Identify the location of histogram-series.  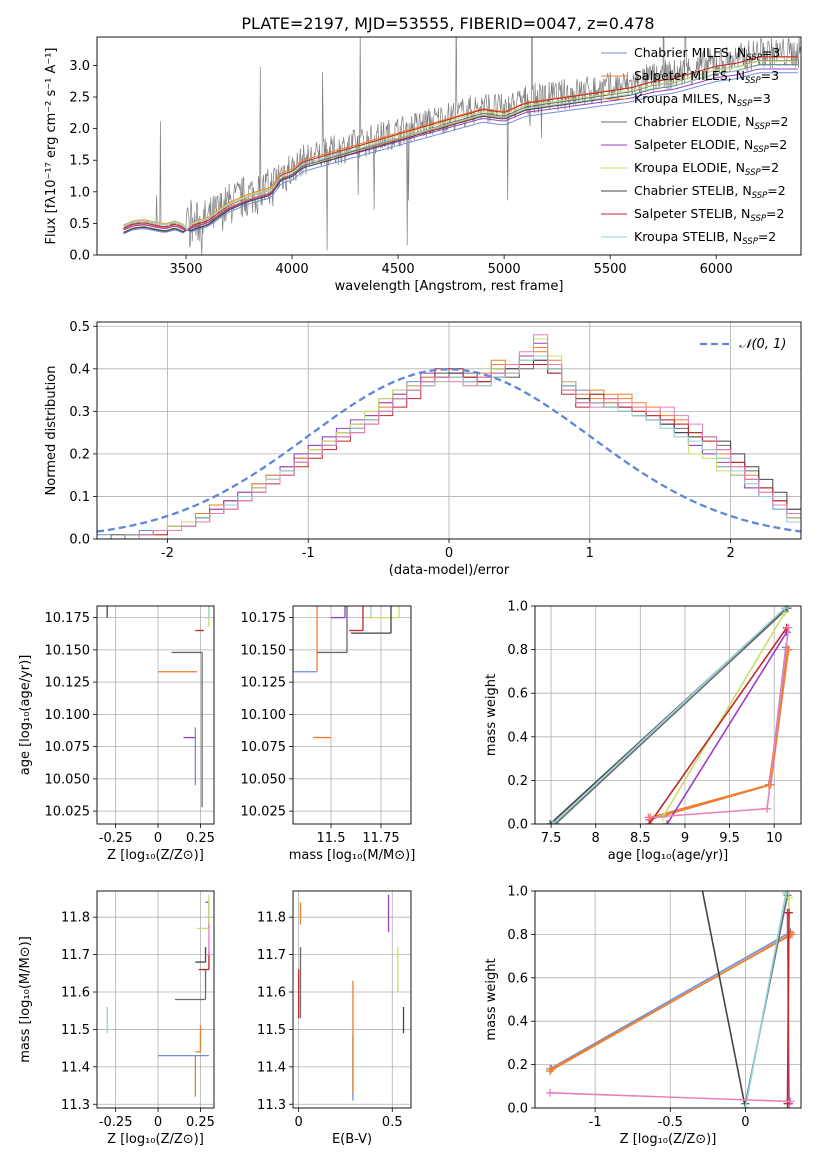
(449, 447).